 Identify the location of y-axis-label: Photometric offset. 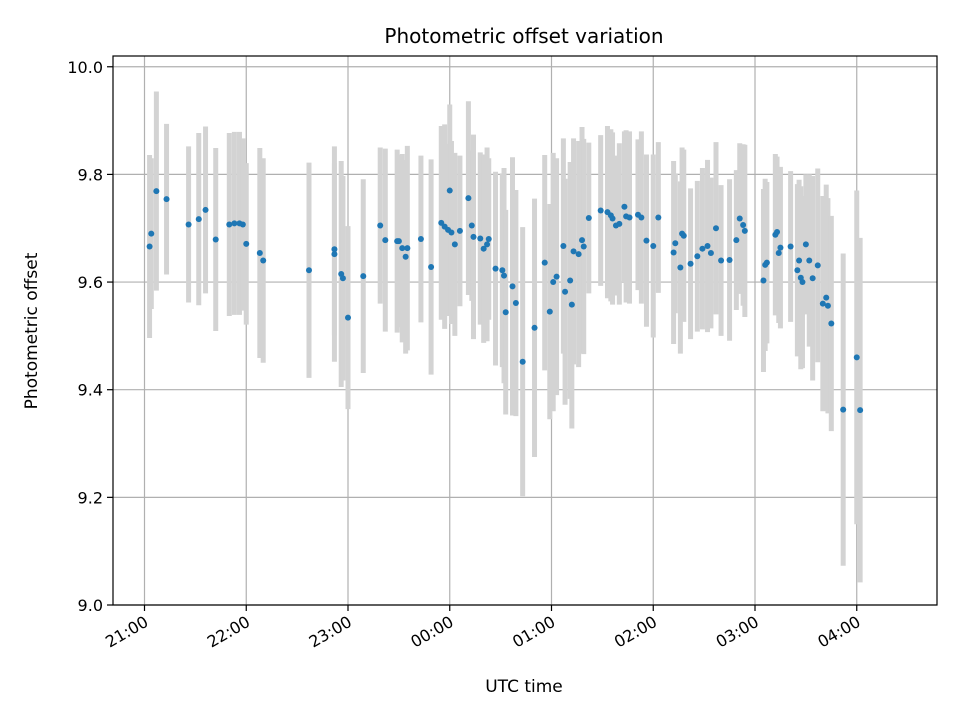
(32, 330).